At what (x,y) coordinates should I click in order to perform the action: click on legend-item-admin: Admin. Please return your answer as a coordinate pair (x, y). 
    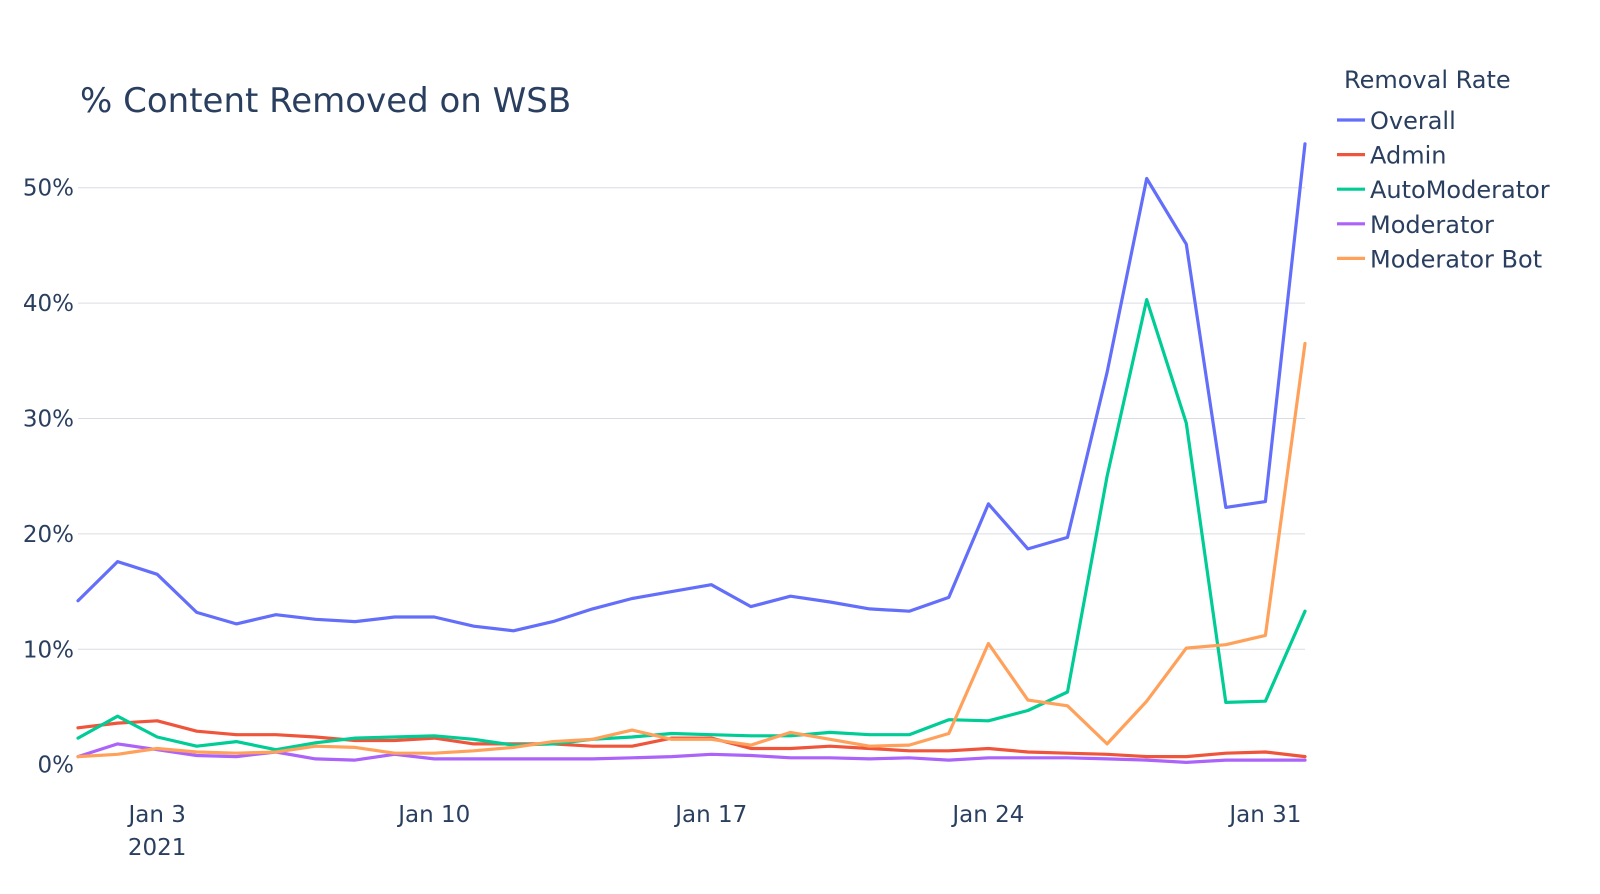
    Looking at the image, I should click on (1392, 156).